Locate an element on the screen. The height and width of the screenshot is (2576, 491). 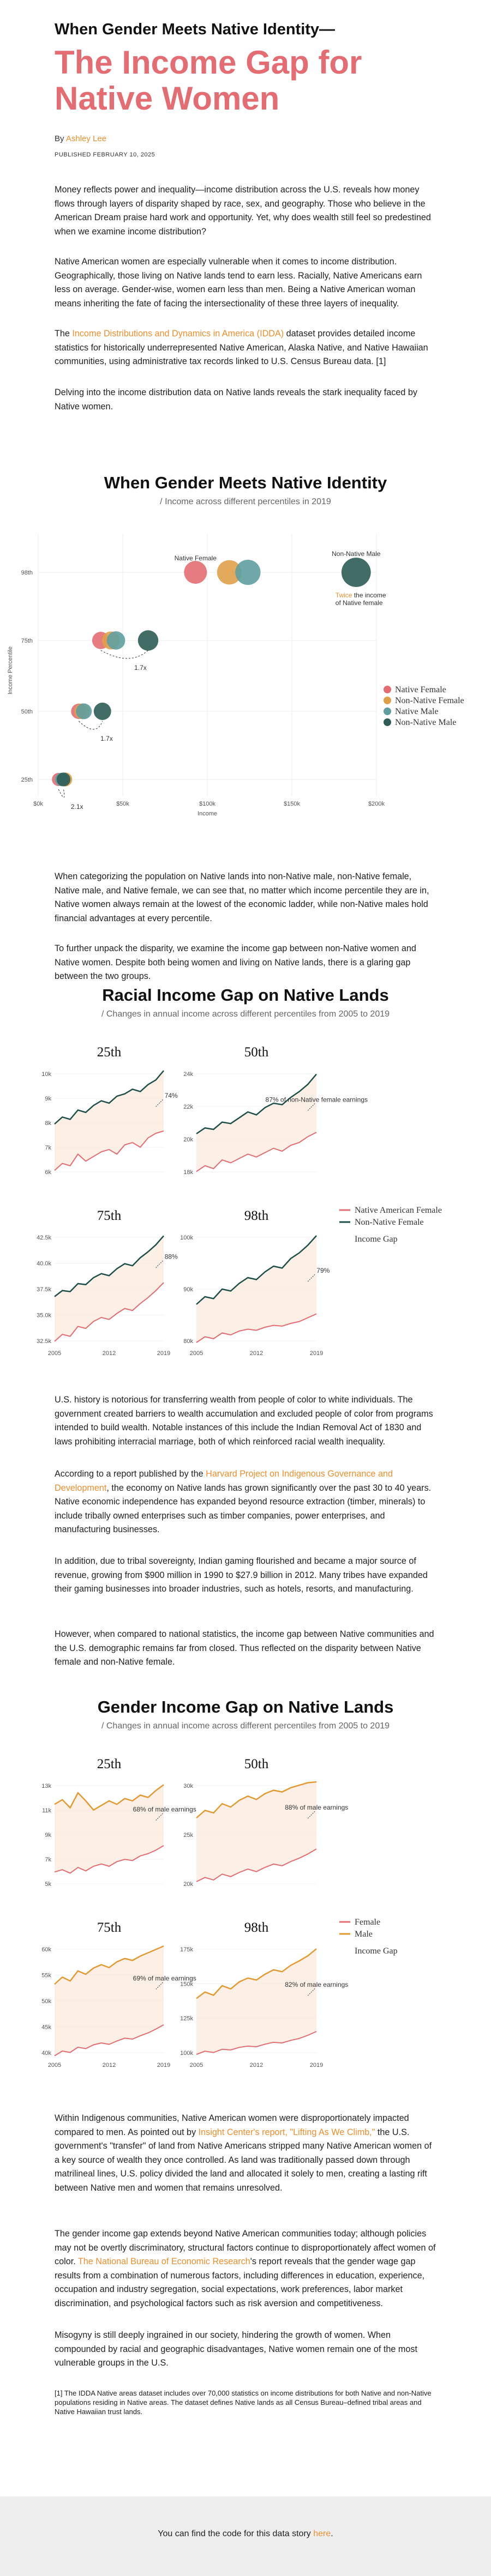
y-tick-label: 75th is located at coordinates (27, 641).